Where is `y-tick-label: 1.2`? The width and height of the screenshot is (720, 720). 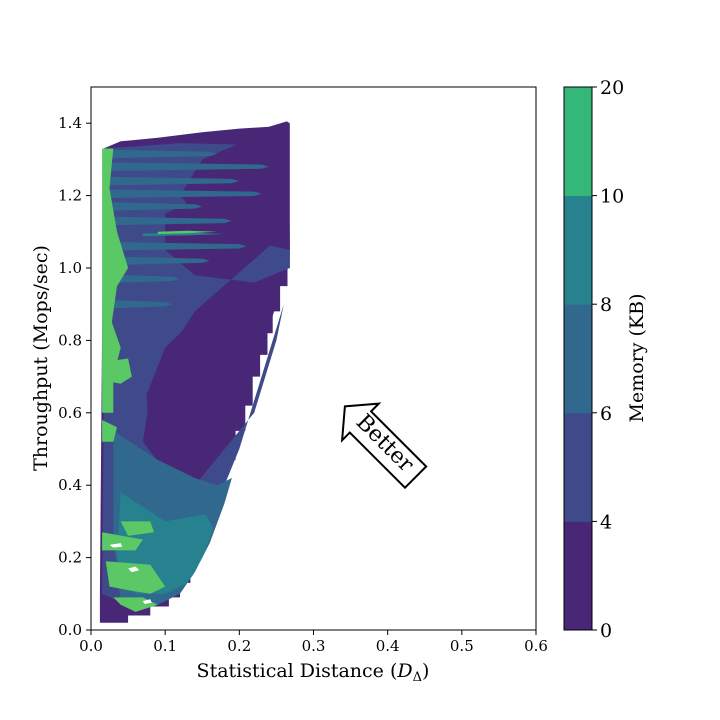
y-tick-label: 1.2 is located at coordinates (70, 196).